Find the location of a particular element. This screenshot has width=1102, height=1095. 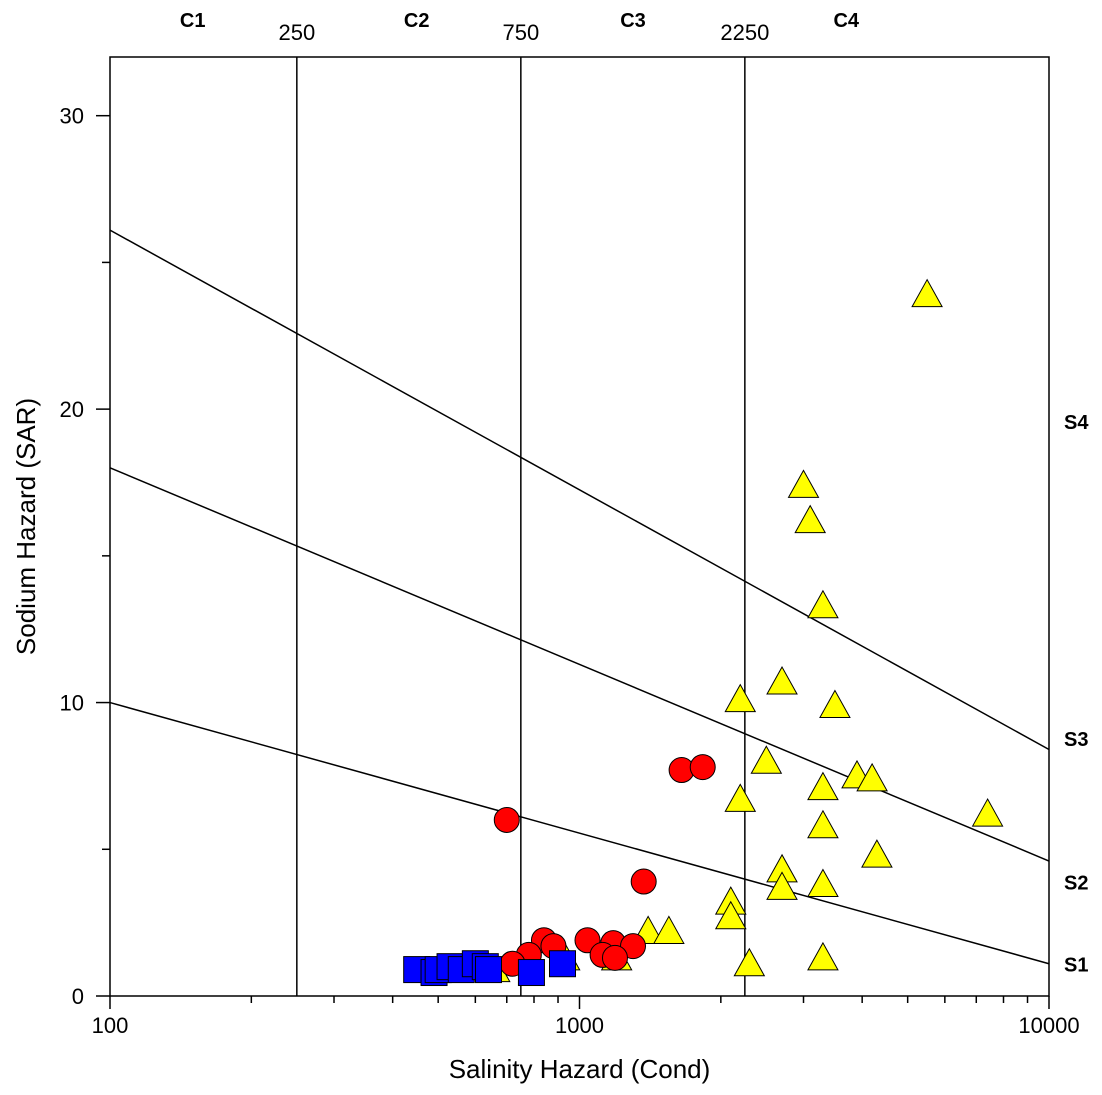

sodium-class-label: S2 is located at coordinates (1076, 884).